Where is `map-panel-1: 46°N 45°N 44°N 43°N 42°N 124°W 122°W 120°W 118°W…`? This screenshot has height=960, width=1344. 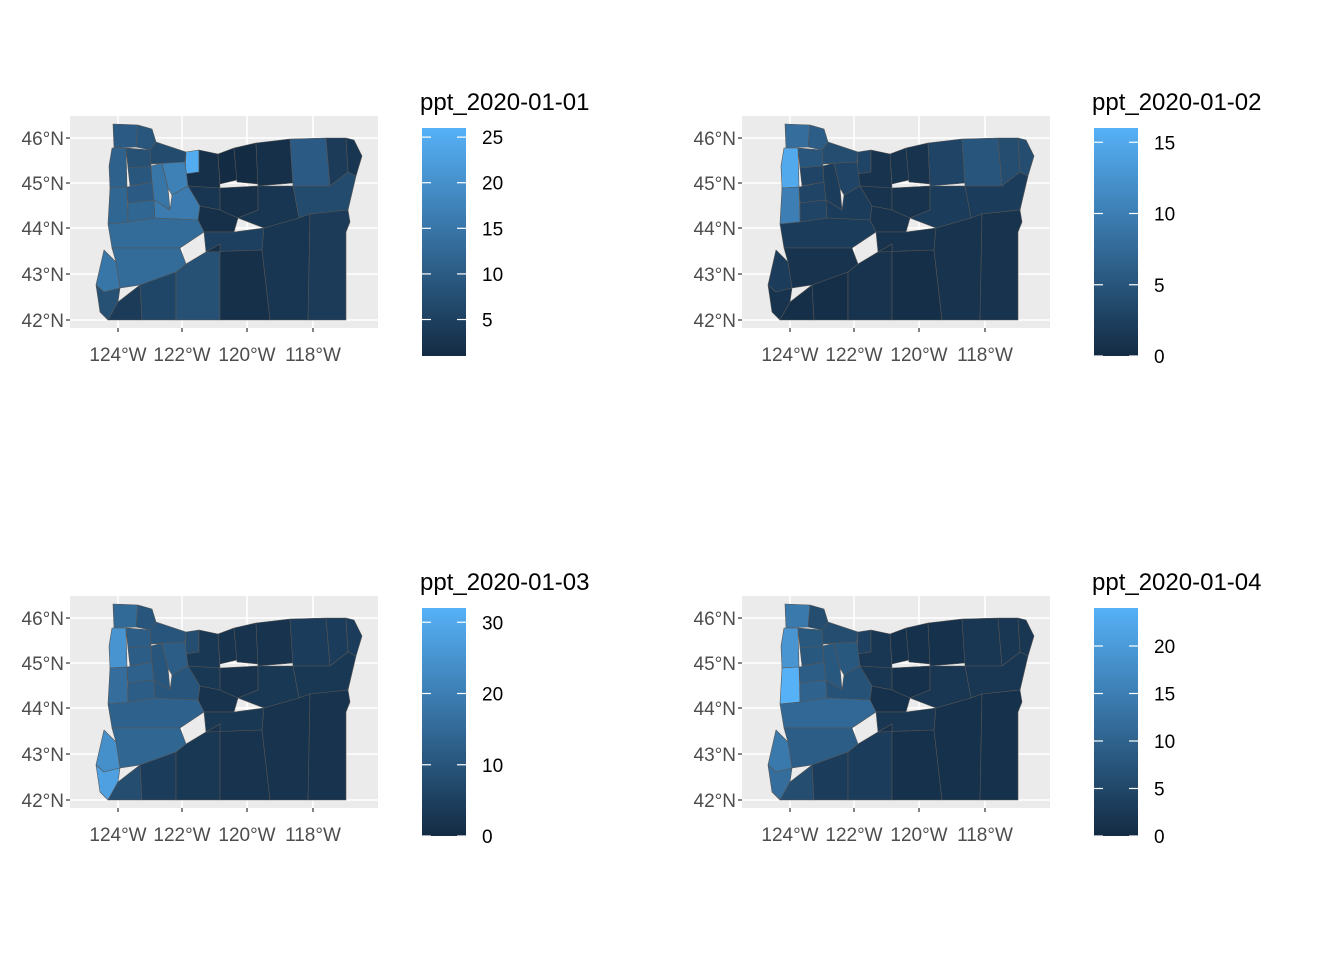
map-panel-1: 46°N 45°N 44°N 43°N 42°N 124°W 122°W 120°W 118°W… is located at coordinates (306, 227).